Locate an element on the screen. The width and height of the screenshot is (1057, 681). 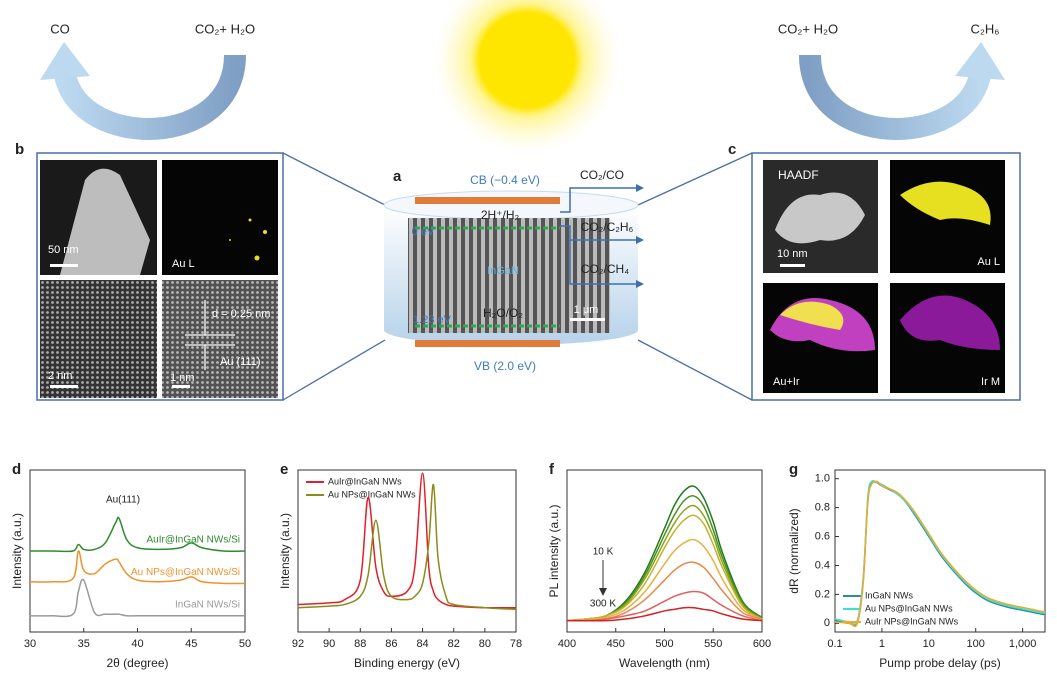
legend-label: InGaN NWs is located at coordinates (889, 595).